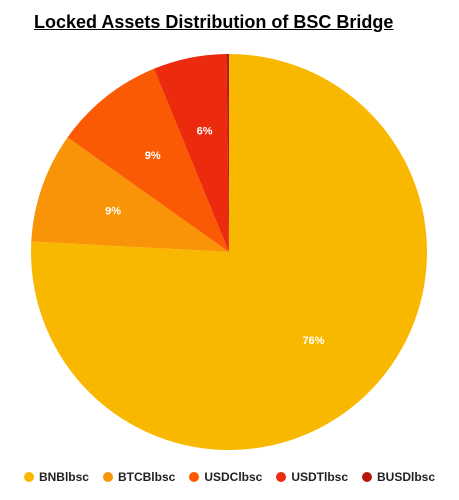 The height and width of the screenshot is (500, 459). I want to click on slice-label-bnblbsc: 76%, so click(313, 341).